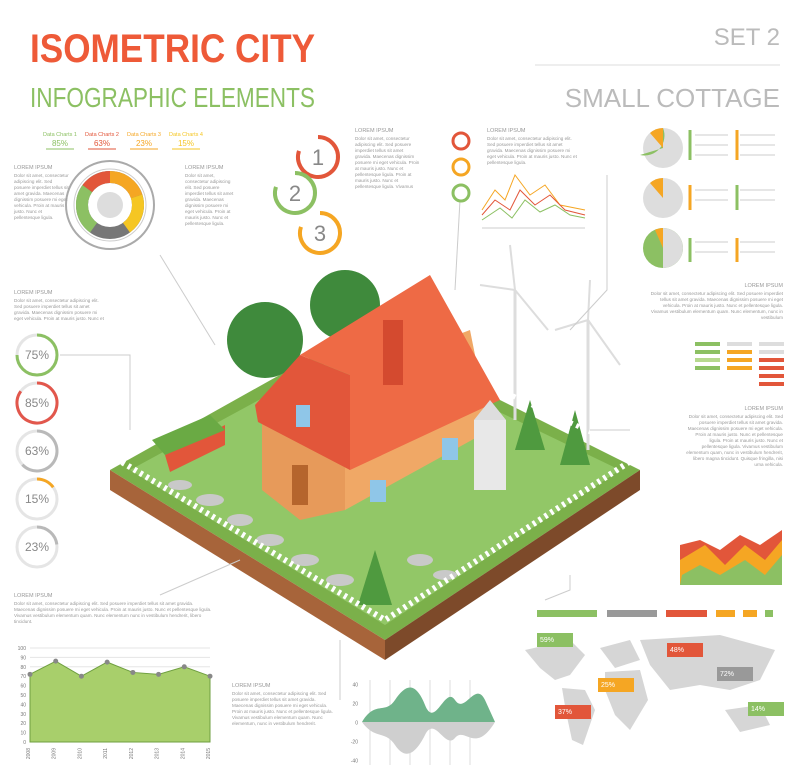  What do you see at coordinates (23, 668) in the screenshot?
I see `y-tick-label: 80` at bounding box center [23, 668].